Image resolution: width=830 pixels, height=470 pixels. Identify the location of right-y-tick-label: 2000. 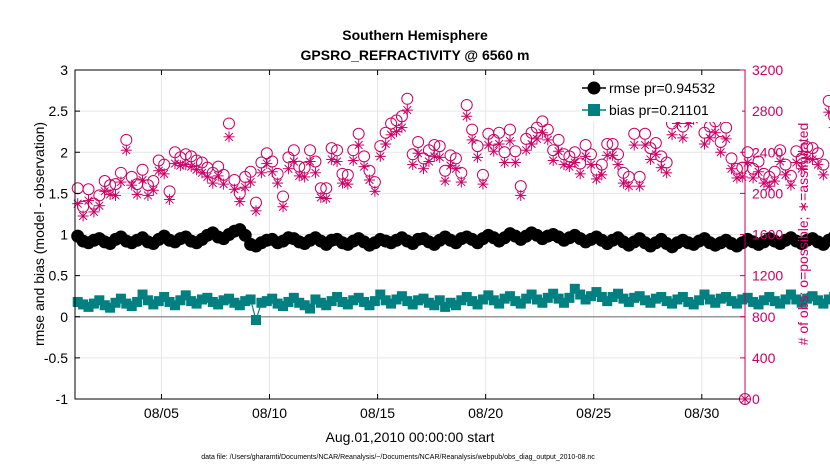
(767, 193).